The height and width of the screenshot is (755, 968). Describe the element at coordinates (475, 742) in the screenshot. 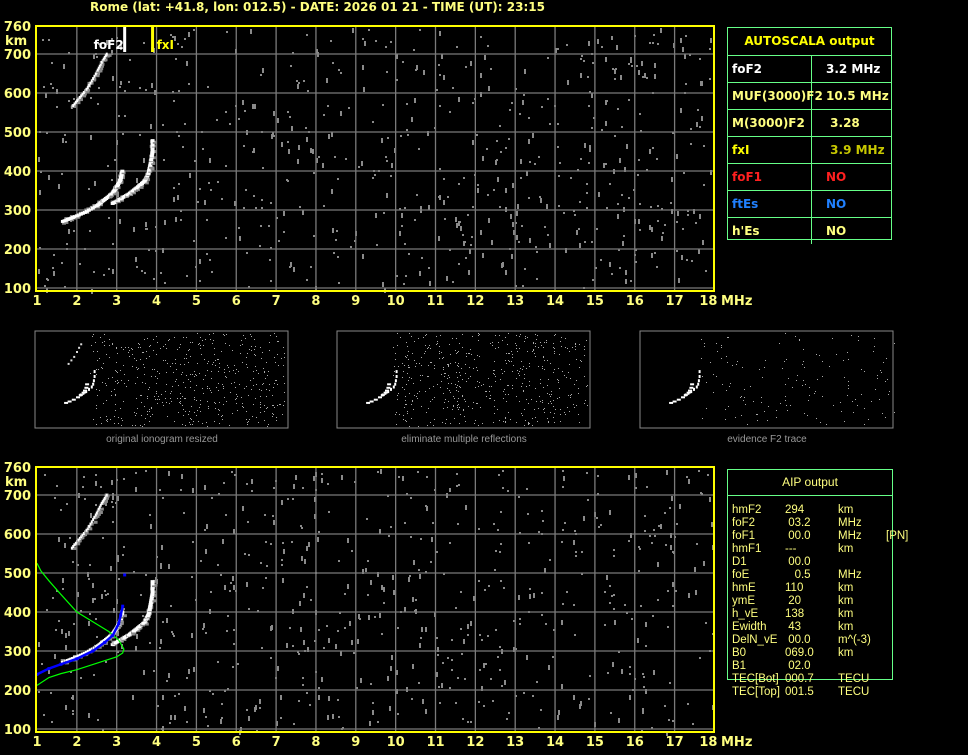

I see `x-tick-label: 12` at that location.